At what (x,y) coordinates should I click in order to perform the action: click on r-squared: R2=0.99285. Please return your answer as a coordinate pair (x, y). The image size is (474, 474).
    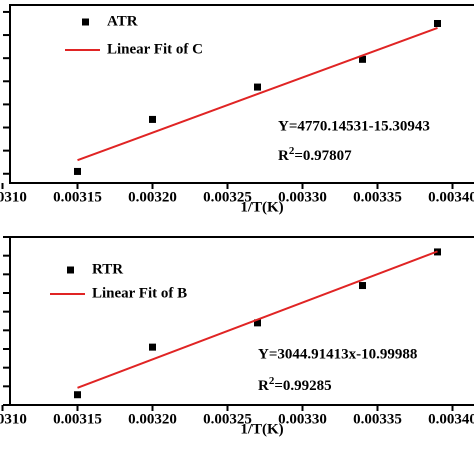
    Looking at the image, I should click on (295, 385).